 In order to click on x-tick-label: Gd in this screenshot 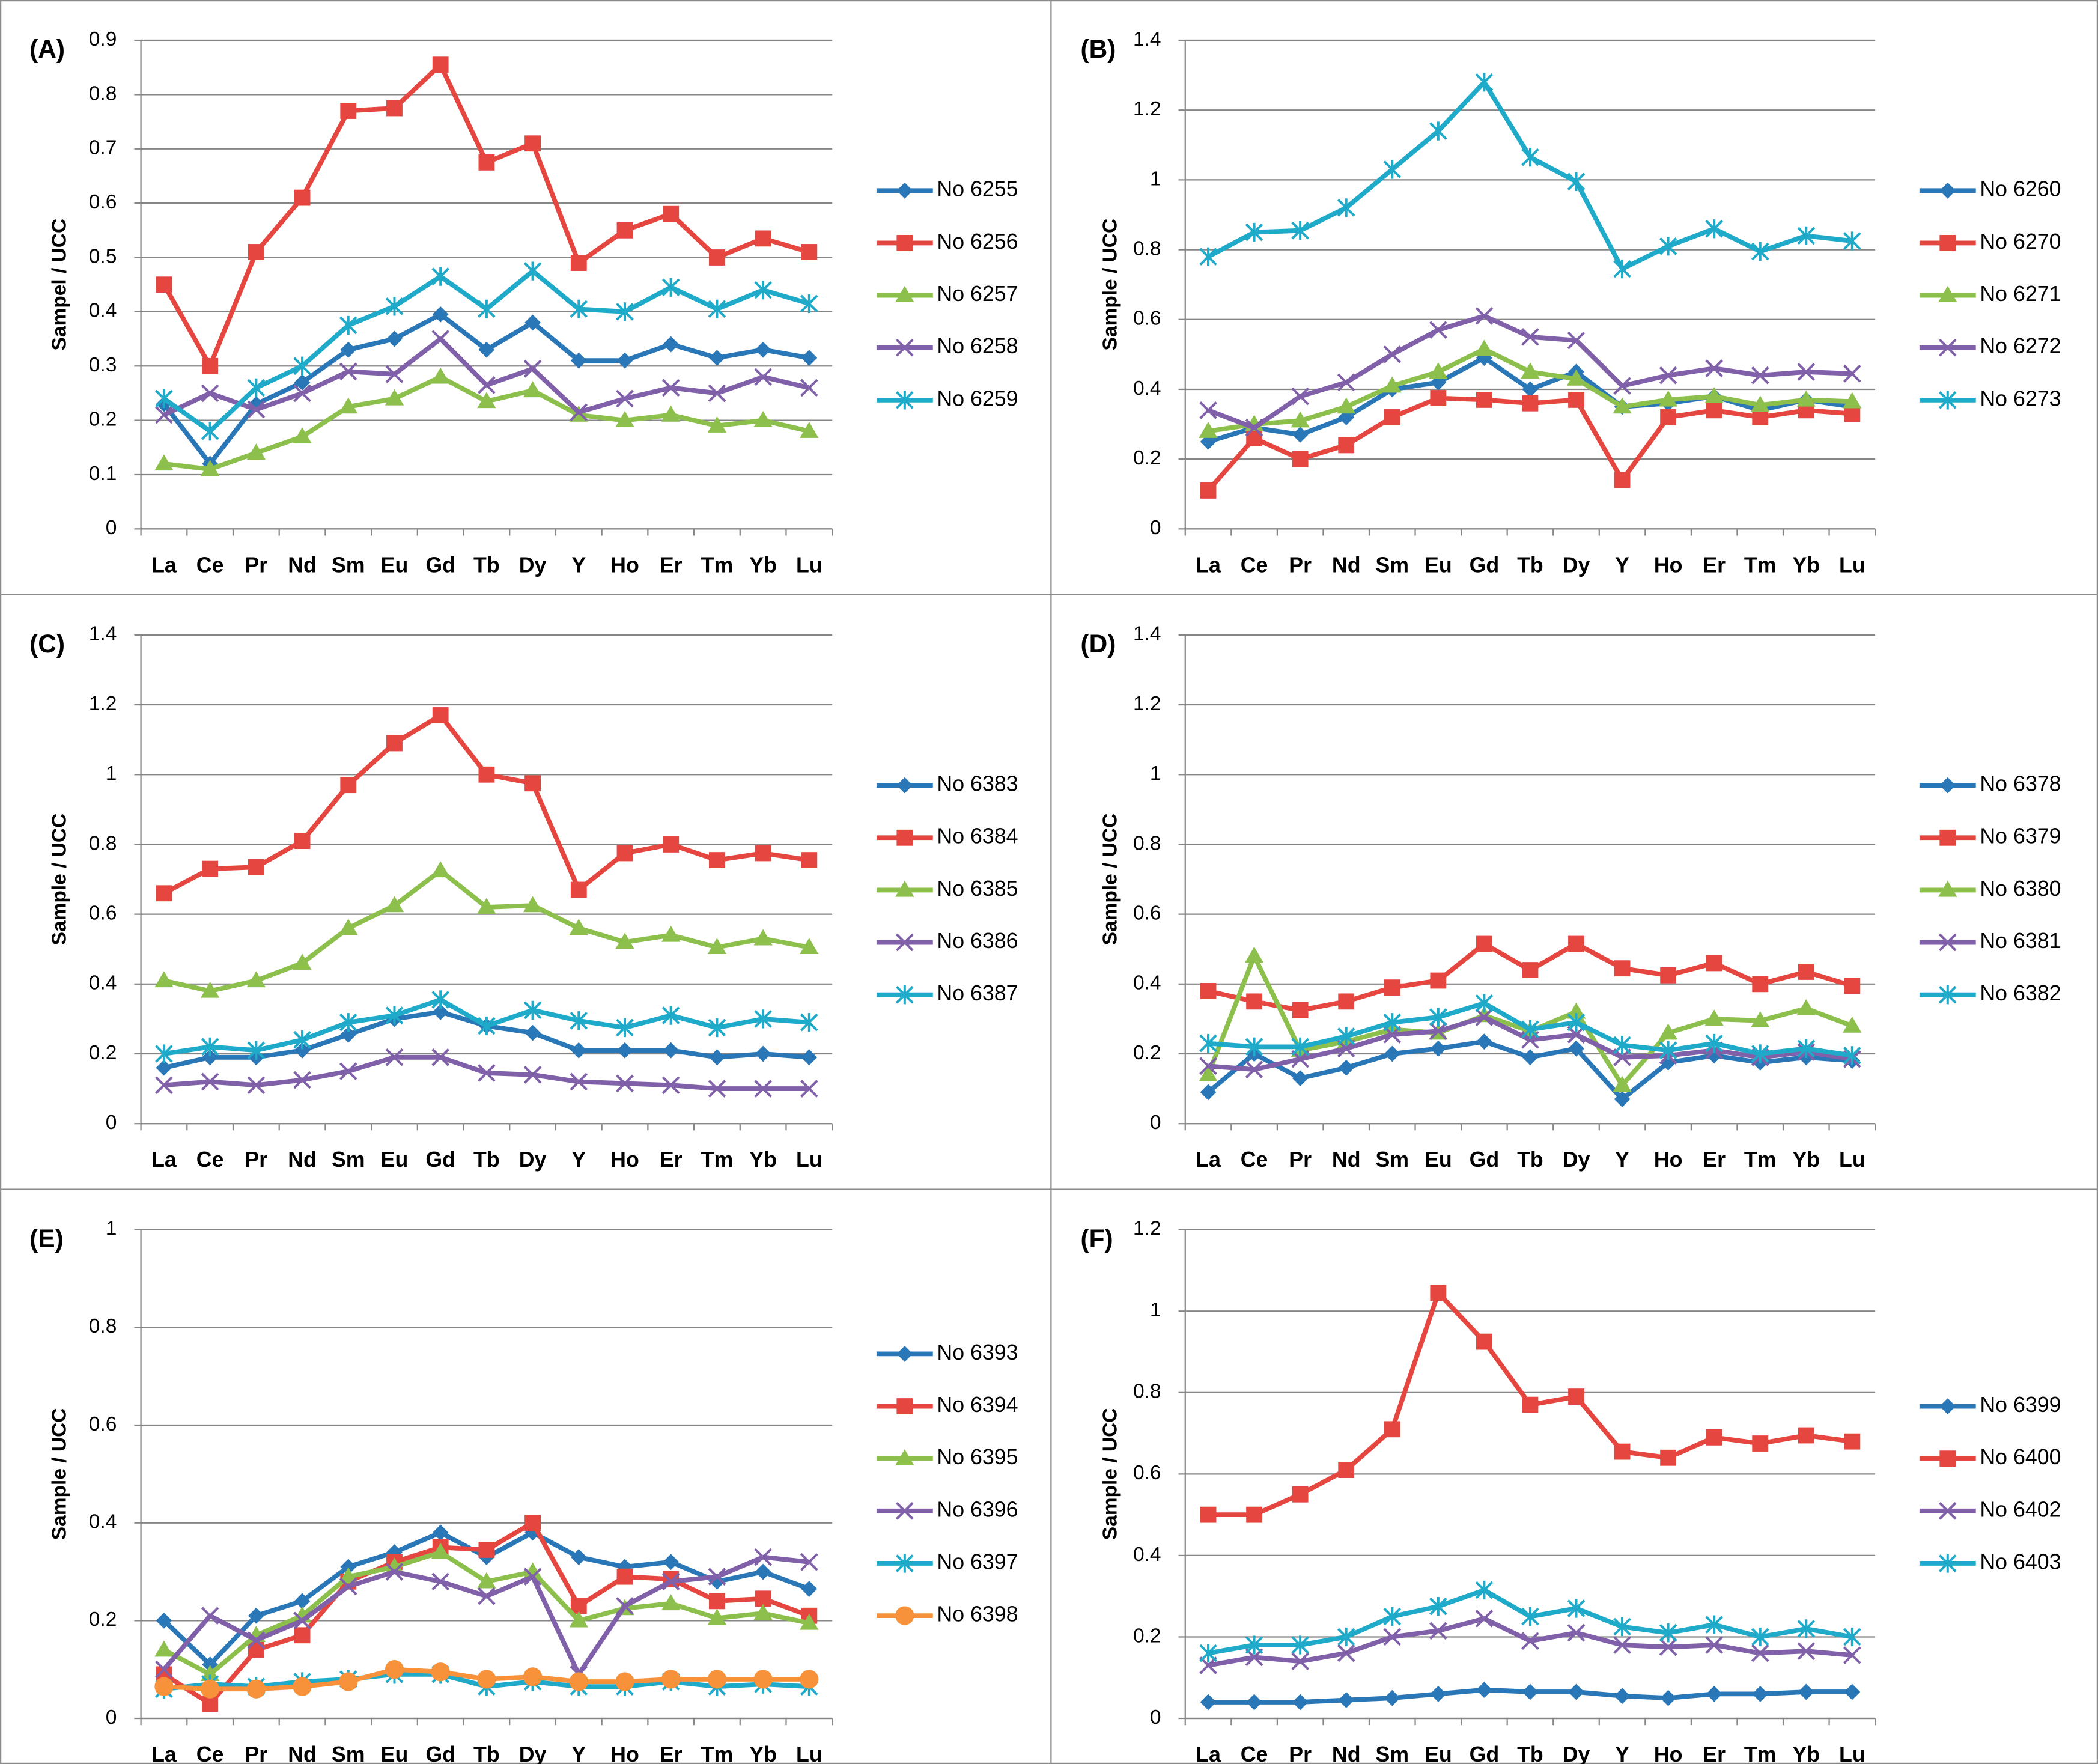, I will do `click(1485, 1160)`.